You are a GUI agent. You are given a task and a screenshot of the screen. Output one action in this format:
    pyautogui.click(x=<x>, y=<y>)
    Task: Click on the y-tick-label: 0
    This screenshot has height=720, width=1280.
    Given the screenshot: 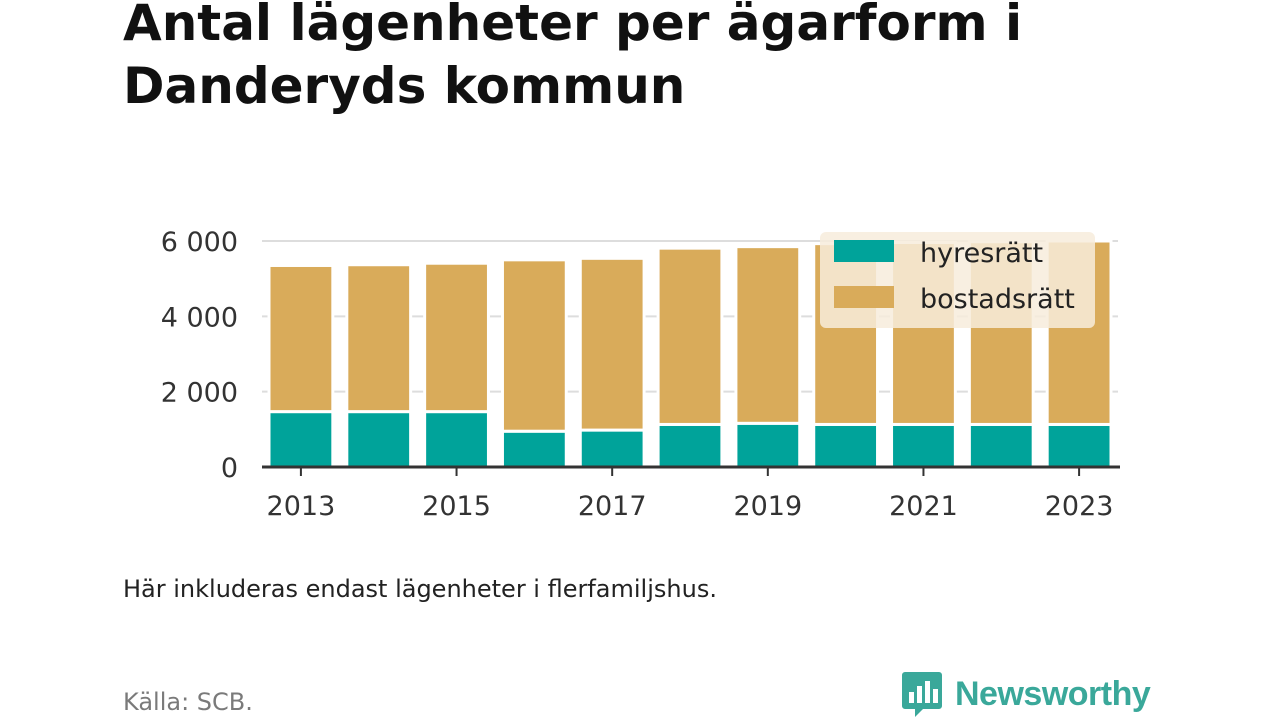 What is the action you would take?
    pyautogui.click(x=229, y=468)
    